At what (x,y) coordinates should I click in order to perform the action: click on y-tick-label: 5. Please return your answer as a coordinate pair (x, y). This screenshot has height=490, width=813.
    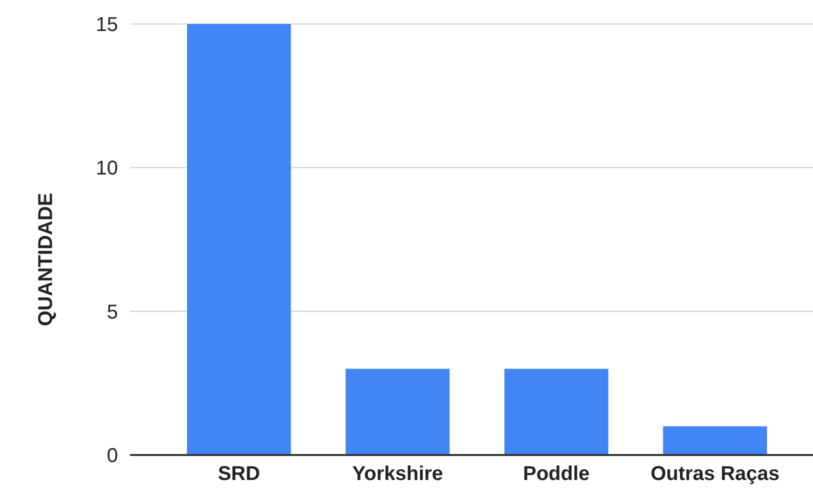
    Looking at the image, I should click on (112, 312).